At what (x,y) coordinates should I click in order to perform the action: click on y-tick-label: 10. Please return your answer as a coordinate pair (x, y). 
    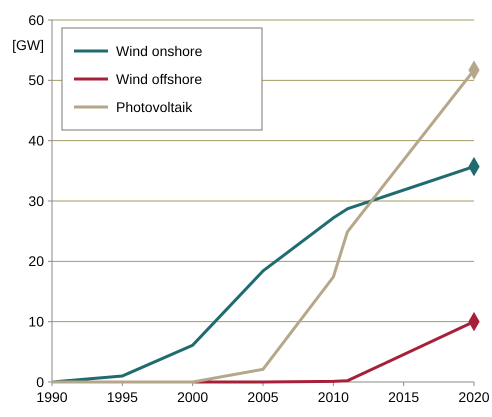
    Looking at the image, I should click on (36, 322).